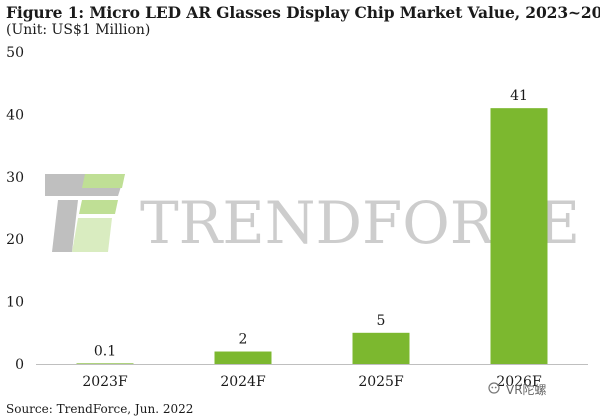 Image resolution: width=600 pixels, height=419 pixels. What do you see at coordinates (519, 96) in the screenshot?
I see `data-label: 41` at bounding box center [519, 96].